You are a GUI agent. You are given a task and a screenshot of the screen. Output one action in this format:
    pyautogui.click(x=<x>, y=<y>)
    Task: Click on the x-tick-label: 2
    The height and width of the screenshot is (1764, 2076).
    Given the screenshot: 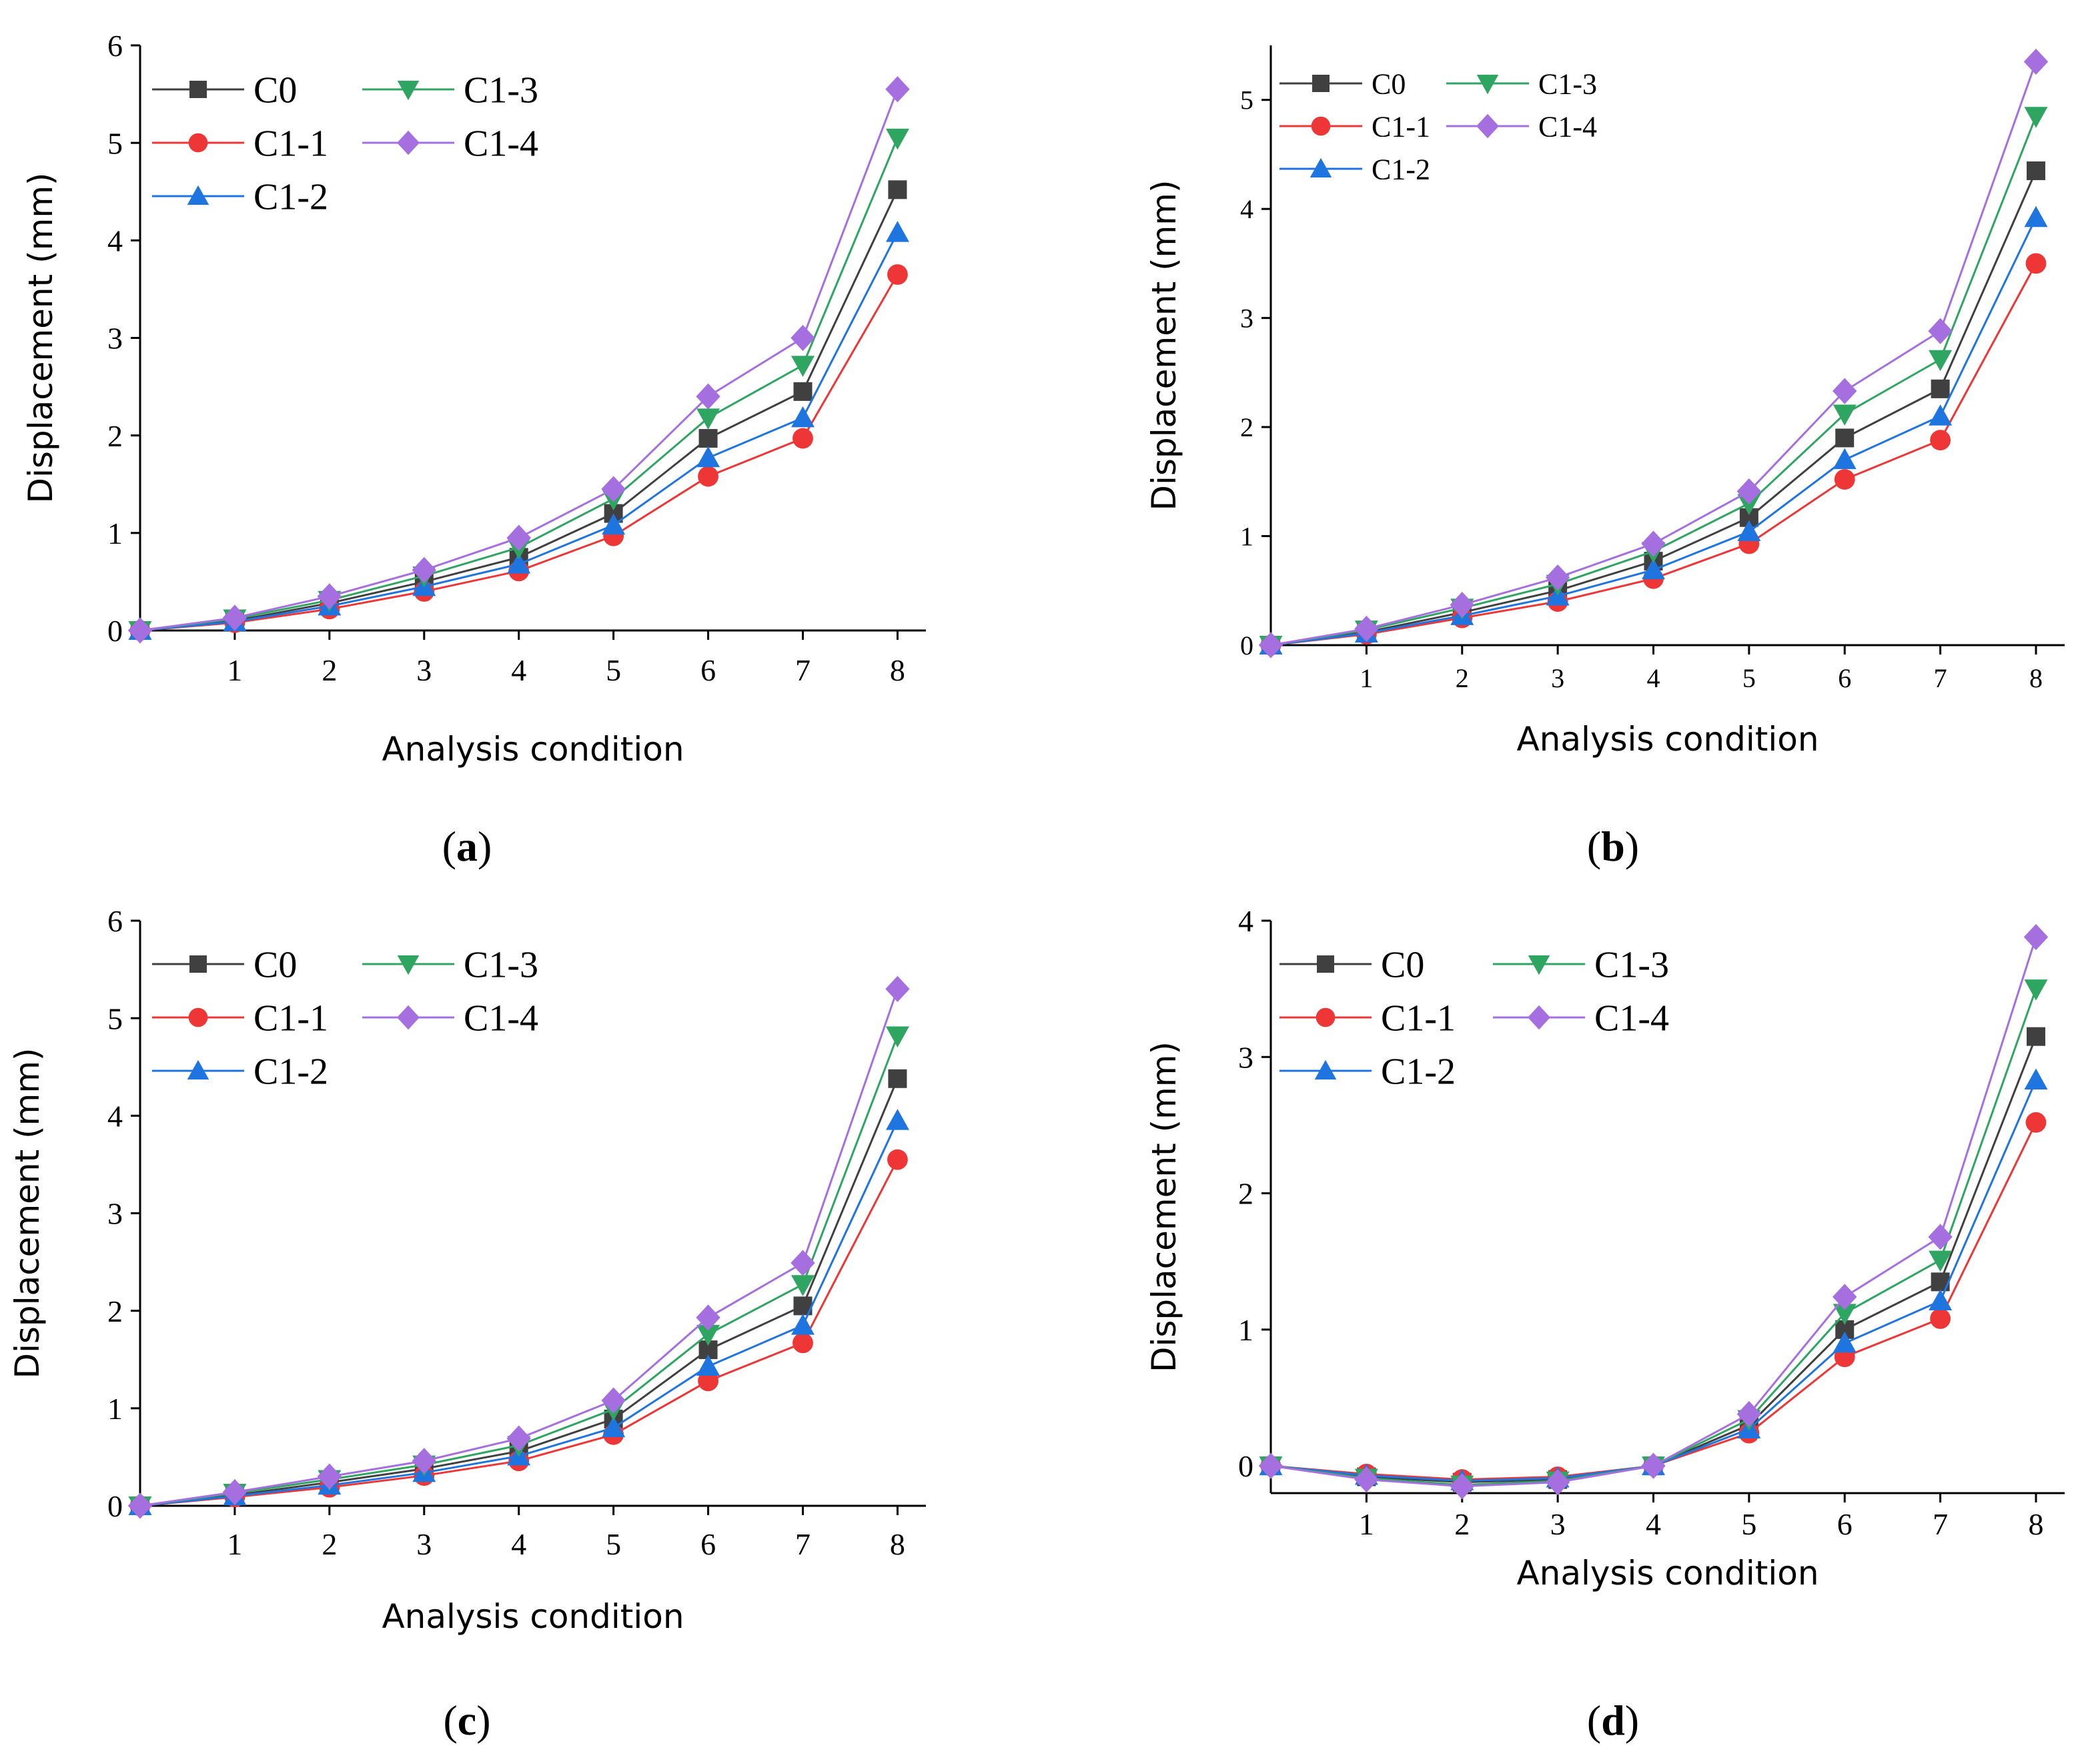 What is the action you would take?
    pyautogui.click(x=1462, y=1524)
    